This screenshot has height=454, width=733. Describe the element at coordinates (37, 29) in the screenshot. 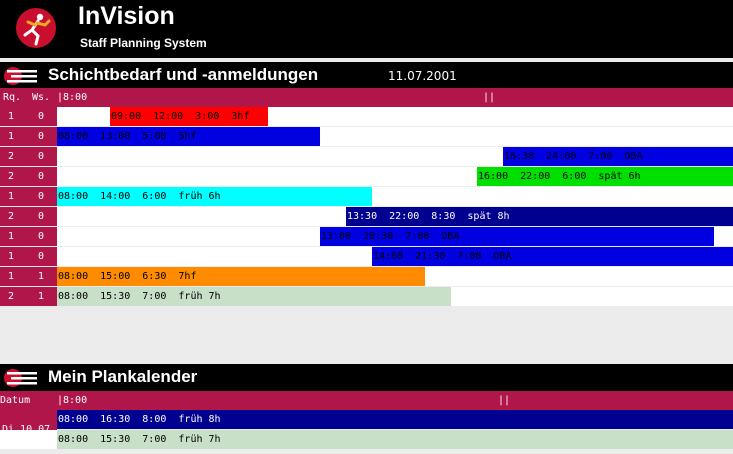

I see `running-figure-icon` at that location.